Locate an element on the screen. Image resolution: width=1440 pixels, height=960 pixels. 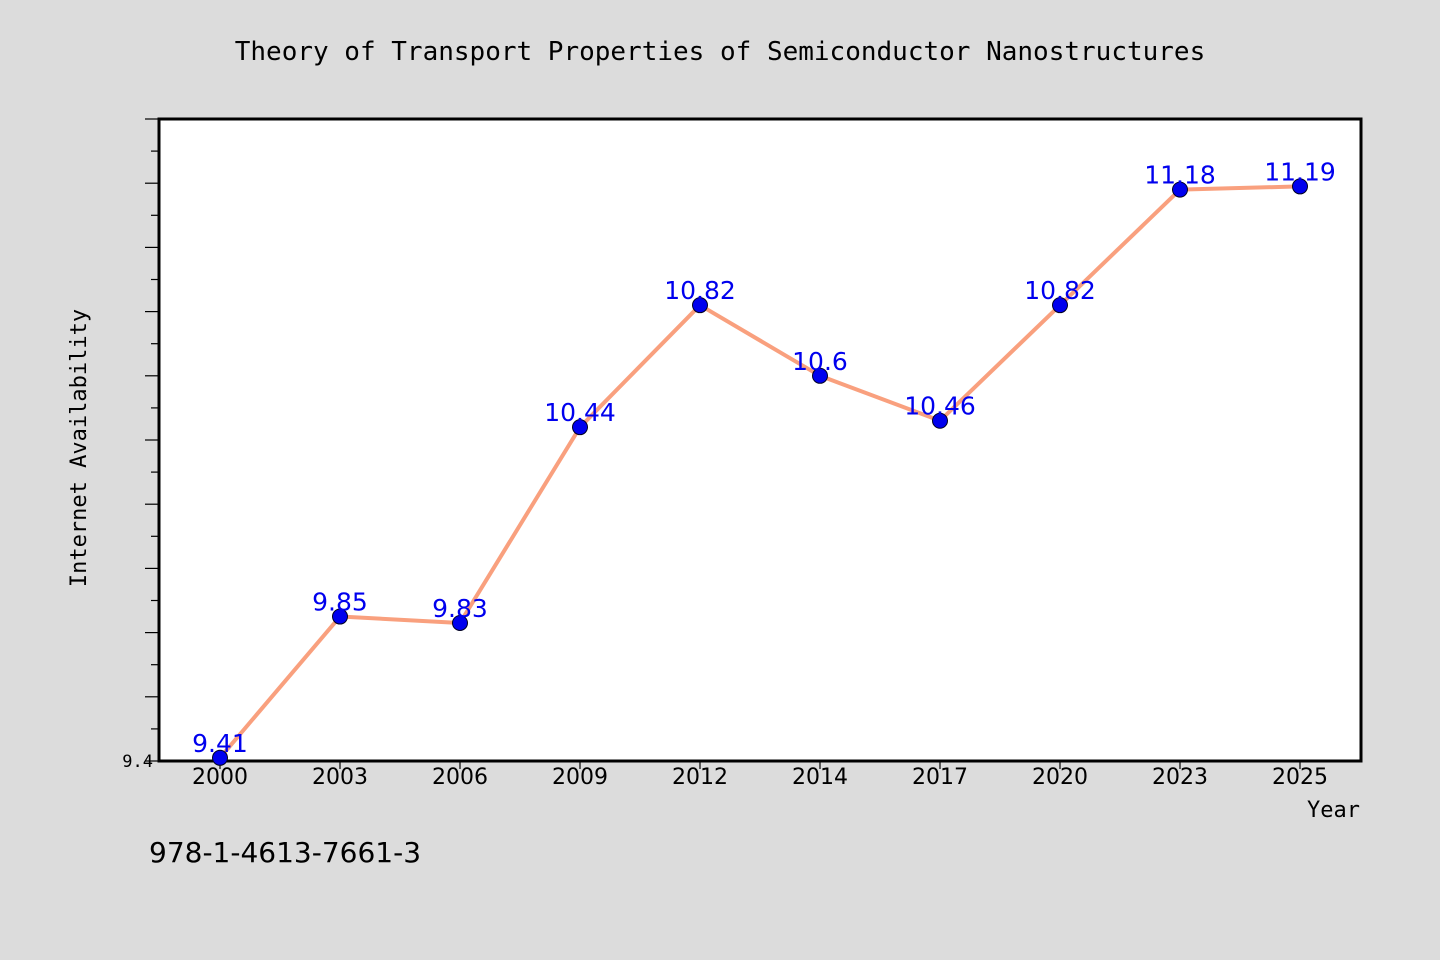
x-axis-label: Year is located at coordinates (1333, 810).